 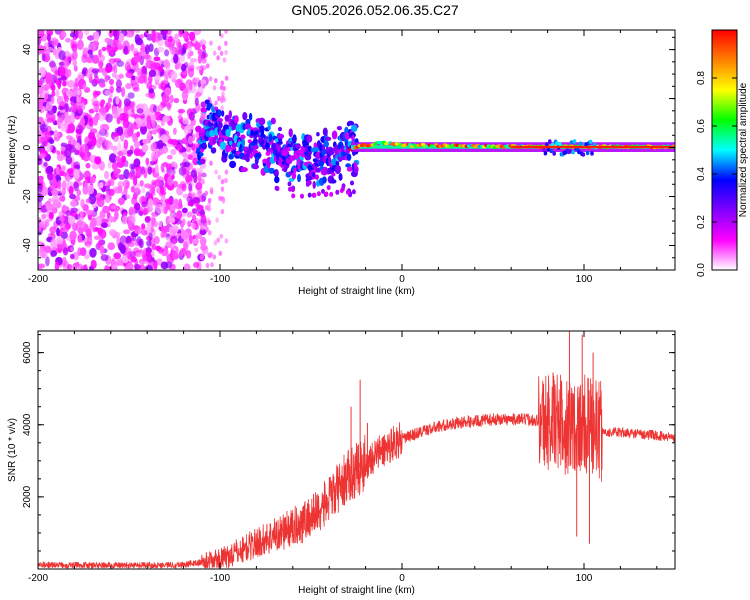 What do you see at coordinates (701, 174) in the screenshot?
I see `colorbar-tick-label: 0.4` at bounding box center [701, 174].